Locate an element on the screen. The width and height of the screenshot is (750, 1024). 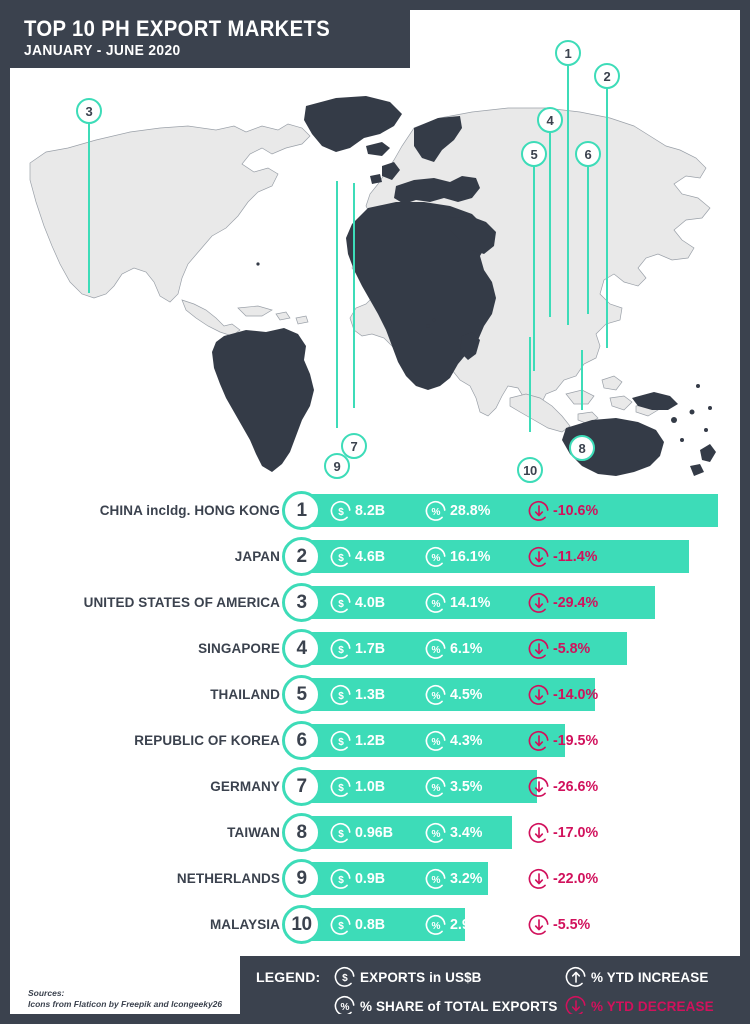
ytd-text: -14.0% is located at coordinates (576, 694).